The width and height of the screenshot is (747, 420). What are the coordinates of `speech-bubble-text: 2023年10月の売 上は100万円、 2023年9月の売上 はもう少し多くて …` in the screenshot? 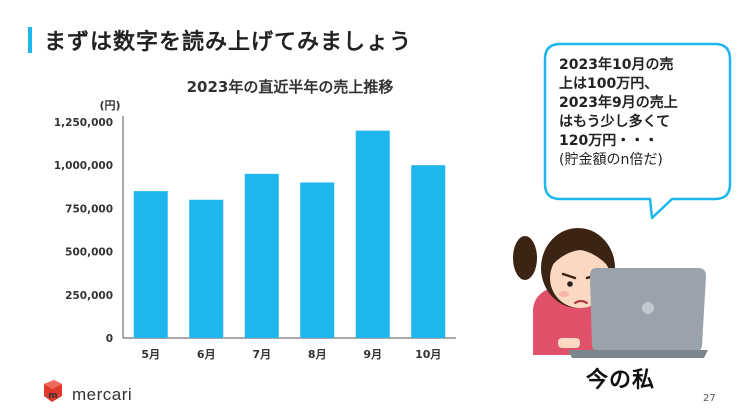 It's located at (639, 113).